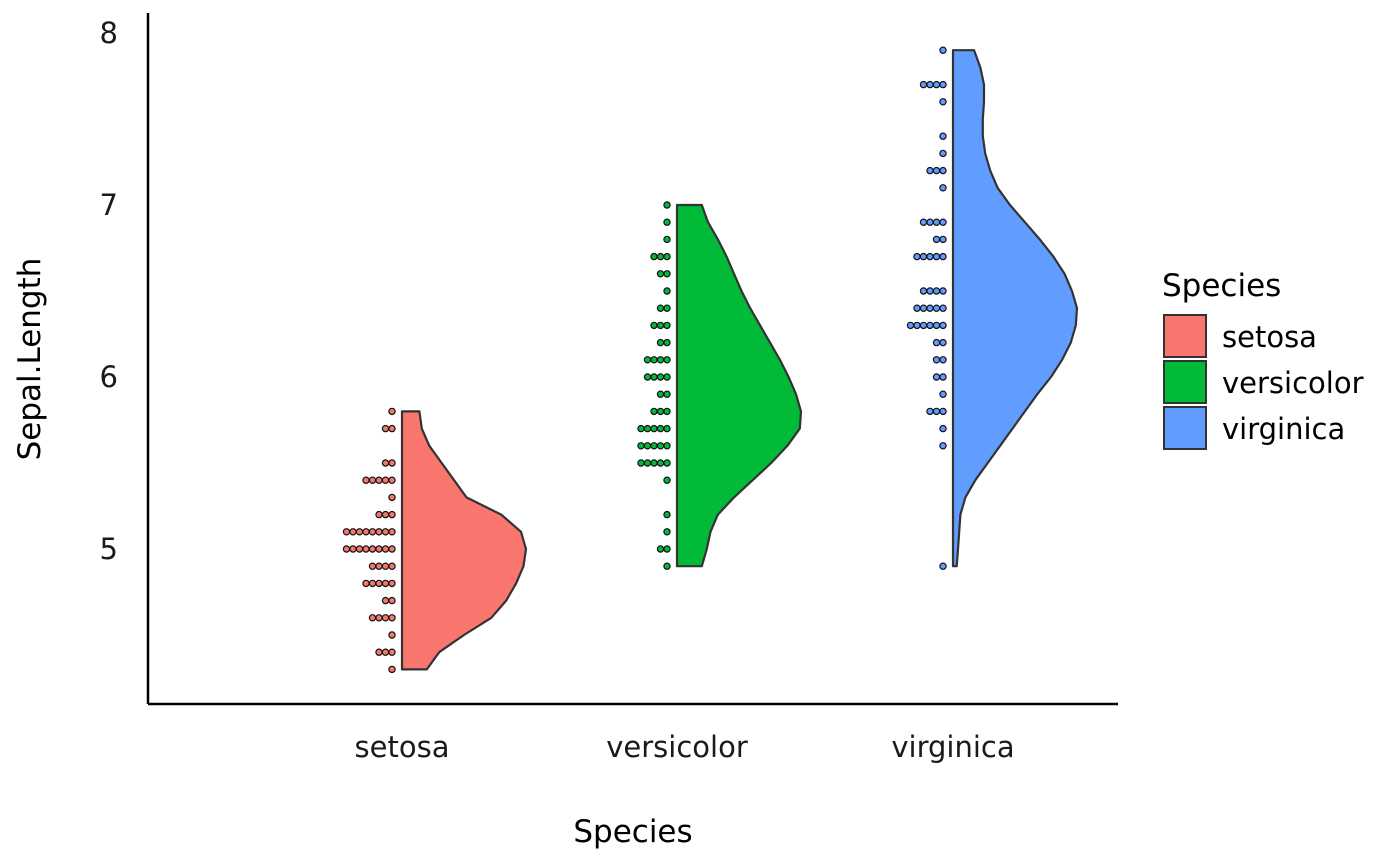 The image size is (1400, 866). What do you see at coordinates (1293, 383) in the screenshot?
I see `legend-label-versicolor: versicolor` at bounding box center [1293, 383].